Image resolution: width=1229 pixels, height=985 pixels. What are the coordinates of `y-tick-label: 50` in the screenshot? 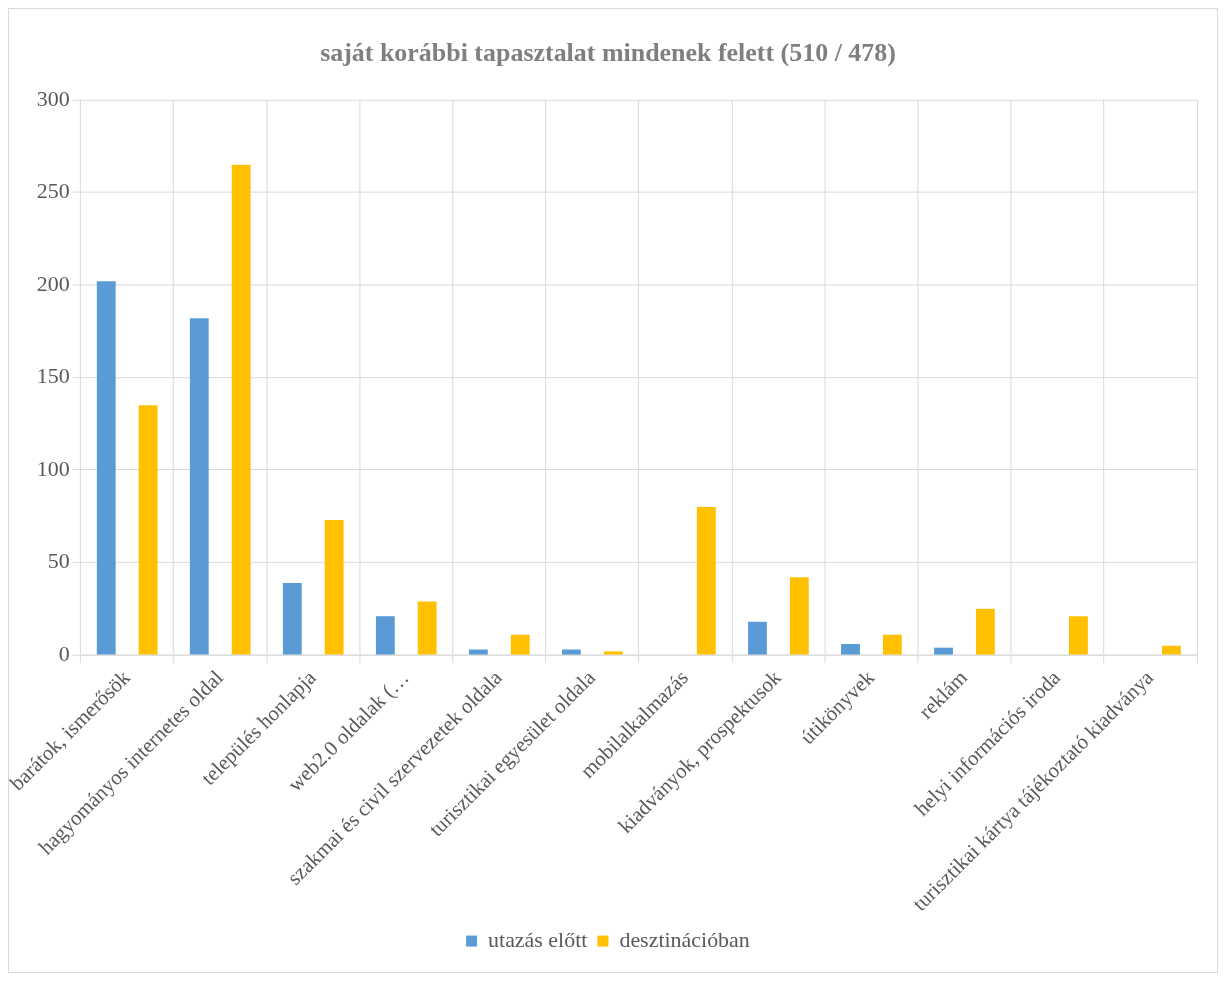 It's located at (58, 561).